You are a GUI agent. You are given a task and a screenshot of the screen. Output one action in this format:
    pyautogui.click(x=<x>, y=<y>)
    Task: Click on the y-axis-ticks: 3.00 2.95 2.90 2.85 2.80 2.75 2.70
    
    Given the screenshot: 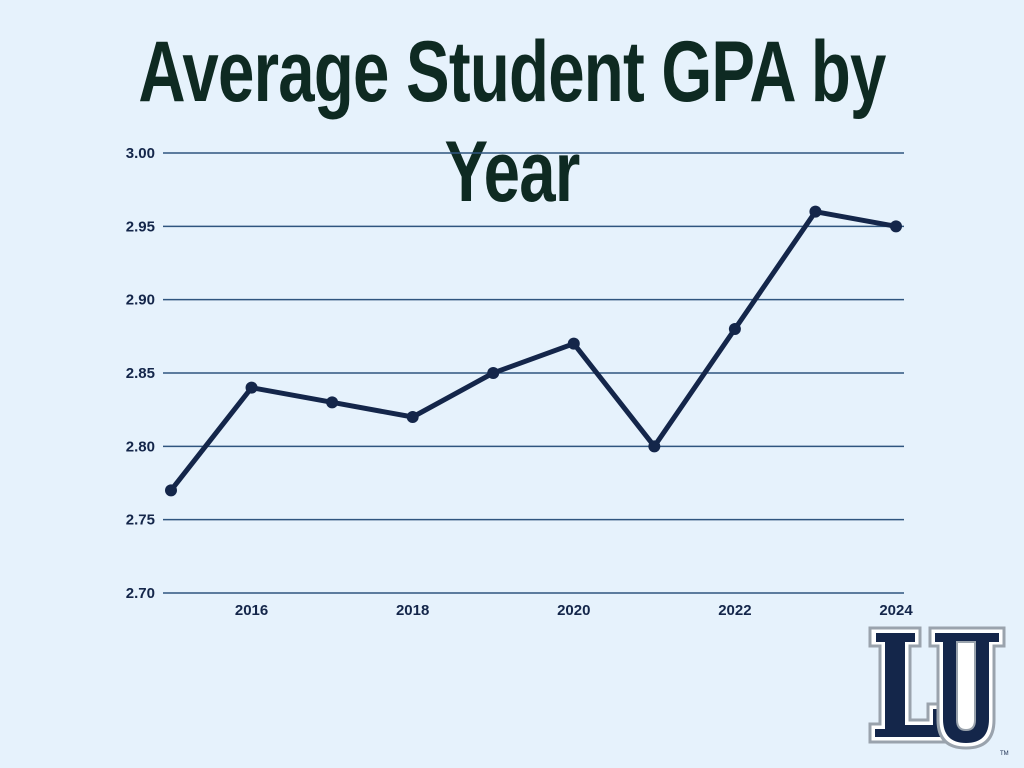 What is the action you would take?
    pyautogui.click(x=140, y=373)
    